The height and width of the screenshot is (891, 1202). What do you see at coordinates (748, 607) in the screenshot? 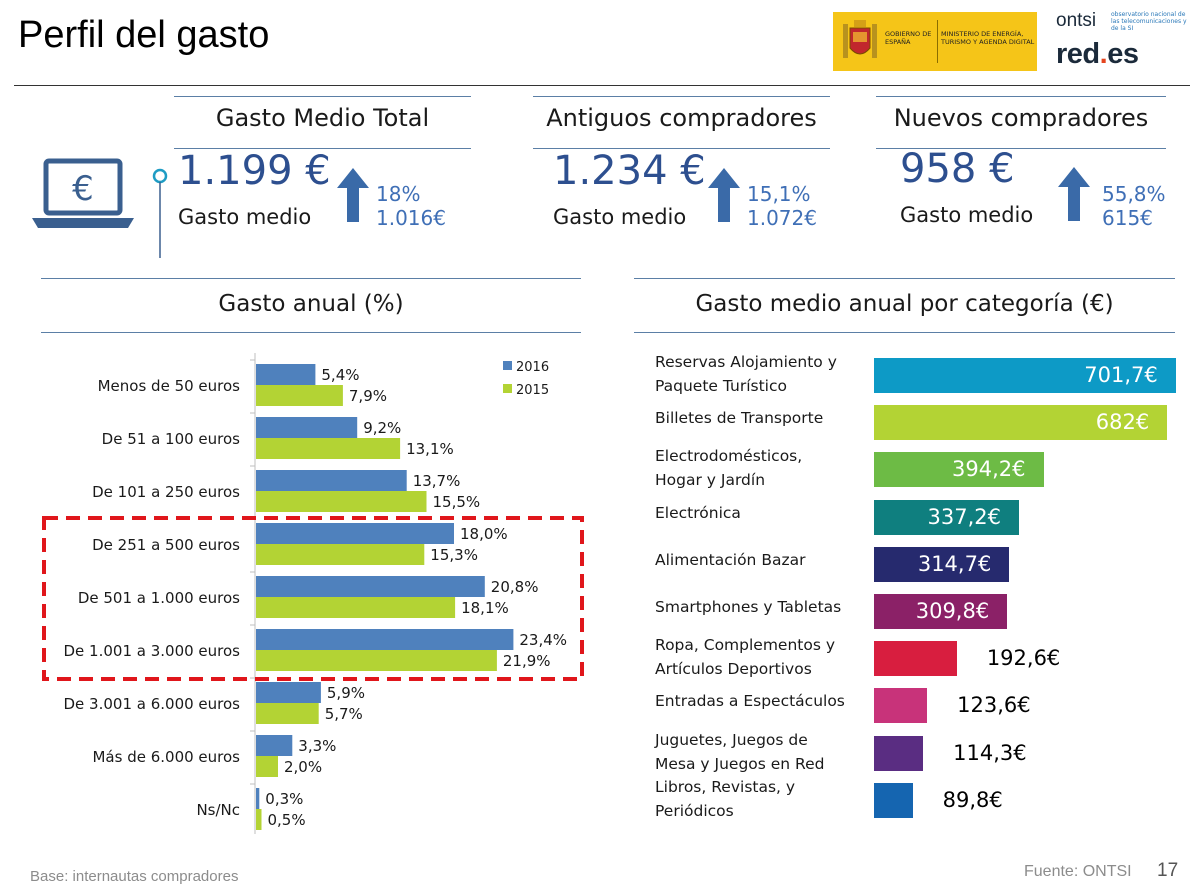
I see `category-name: Smartphones y Tabletas` at bounding box center [748, 607].